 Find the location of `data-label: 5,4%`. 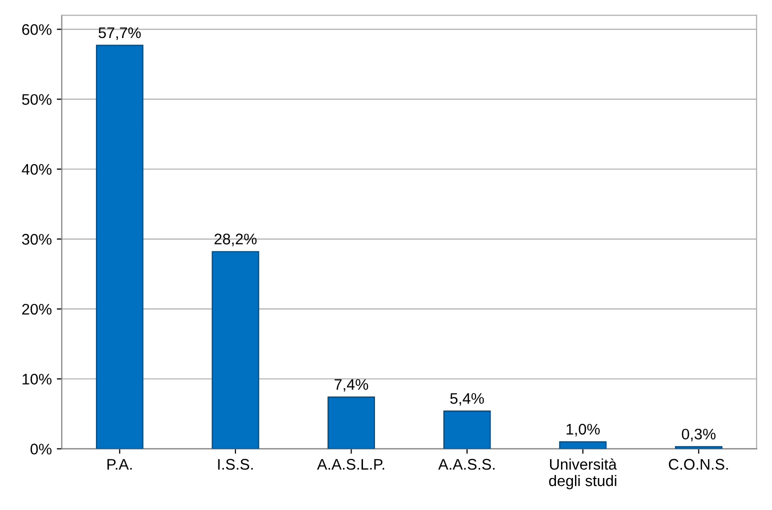

data-label: 5,4% is located at coordinates (467, 399).